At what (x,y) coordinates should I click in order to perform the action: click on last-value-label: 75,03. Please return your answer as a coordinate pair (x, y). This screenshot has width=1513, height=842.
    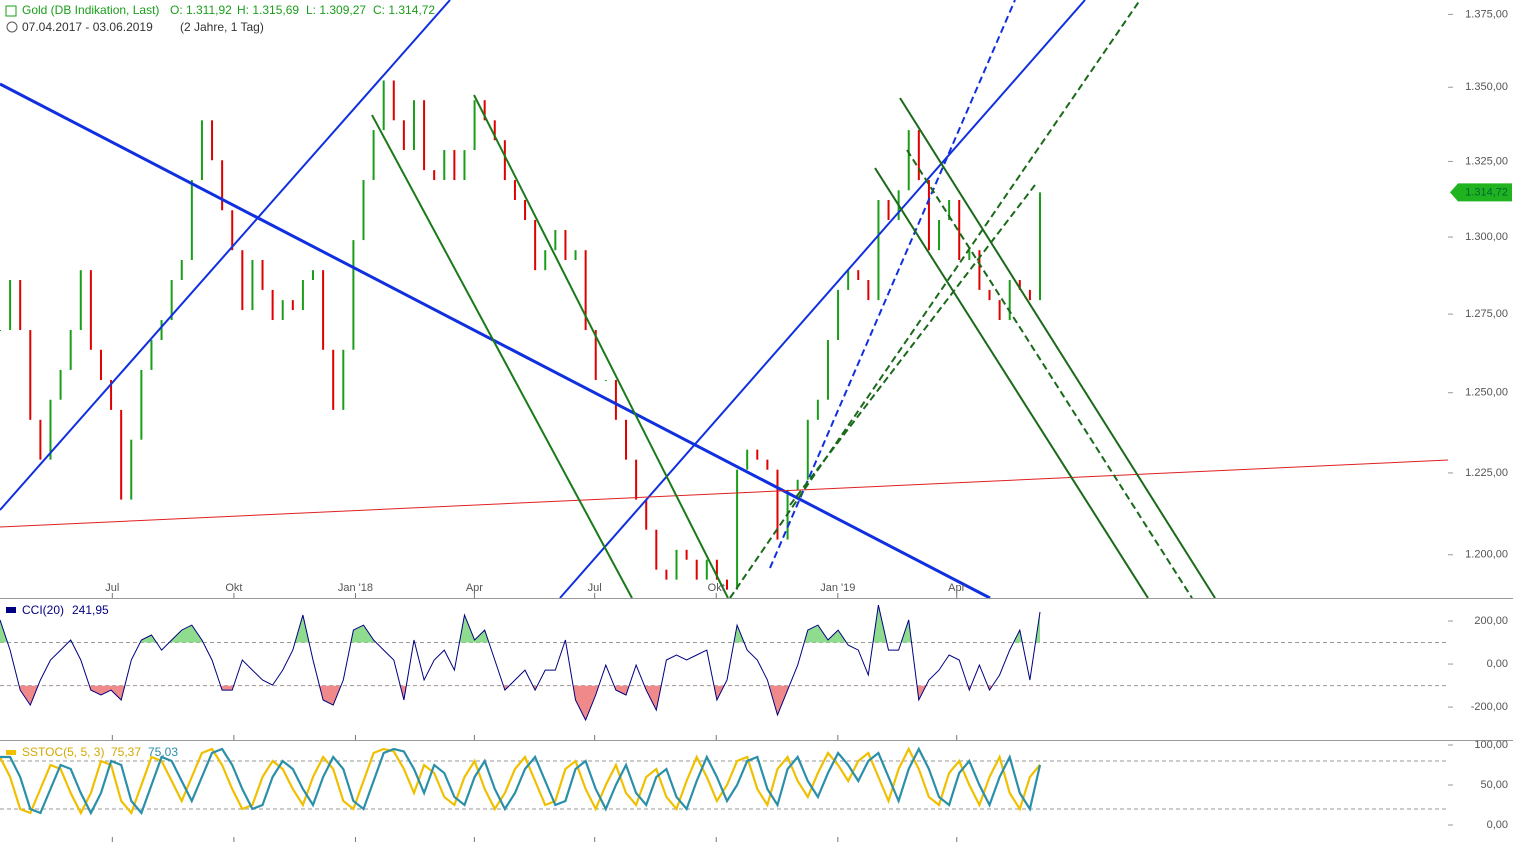
    Looking at the image, I should click on (163, 752).